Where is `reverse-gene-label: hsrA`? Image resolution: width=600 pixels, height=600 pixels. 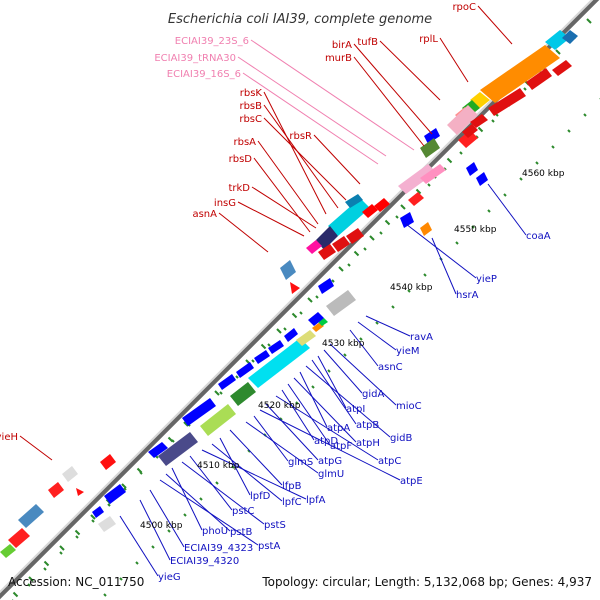
reverse-gene-label: hsrA is located at coordinates (467, 295).